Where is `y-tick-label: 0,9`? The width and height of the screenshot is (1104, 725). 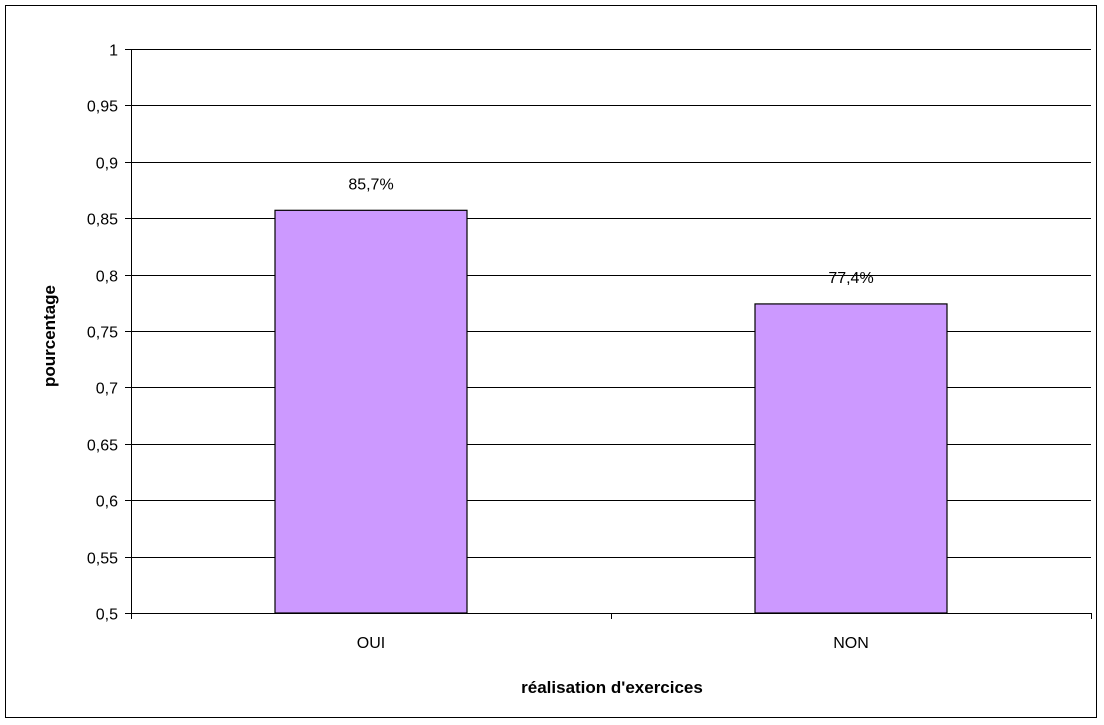
y-tick-label: 0,9 is located at coordinates (107, 164).